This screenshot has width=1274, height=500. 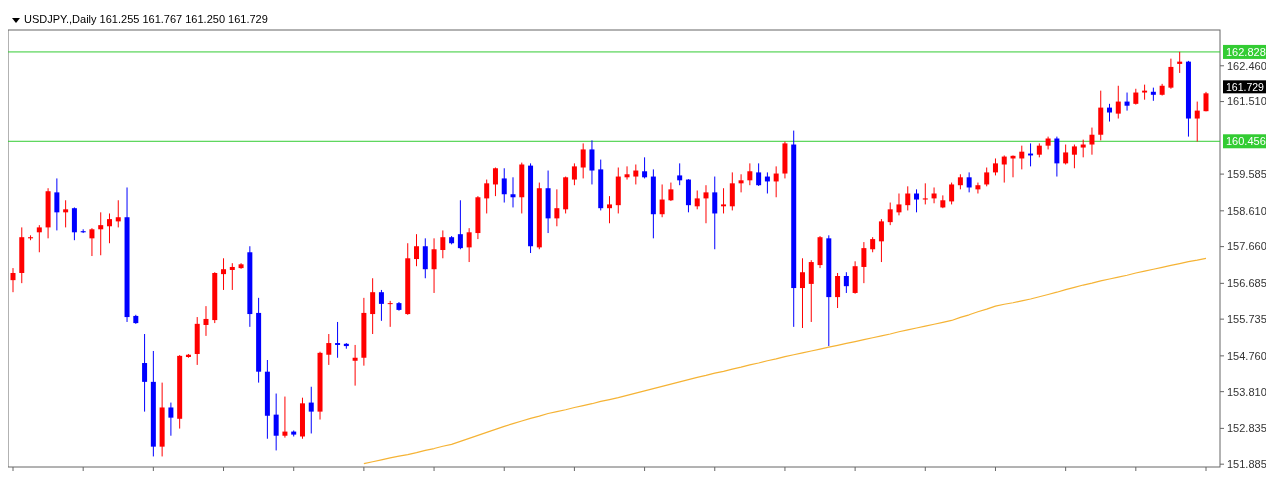 I want to click on y-tick-label: 152.835, so click(x=1247, y=428).